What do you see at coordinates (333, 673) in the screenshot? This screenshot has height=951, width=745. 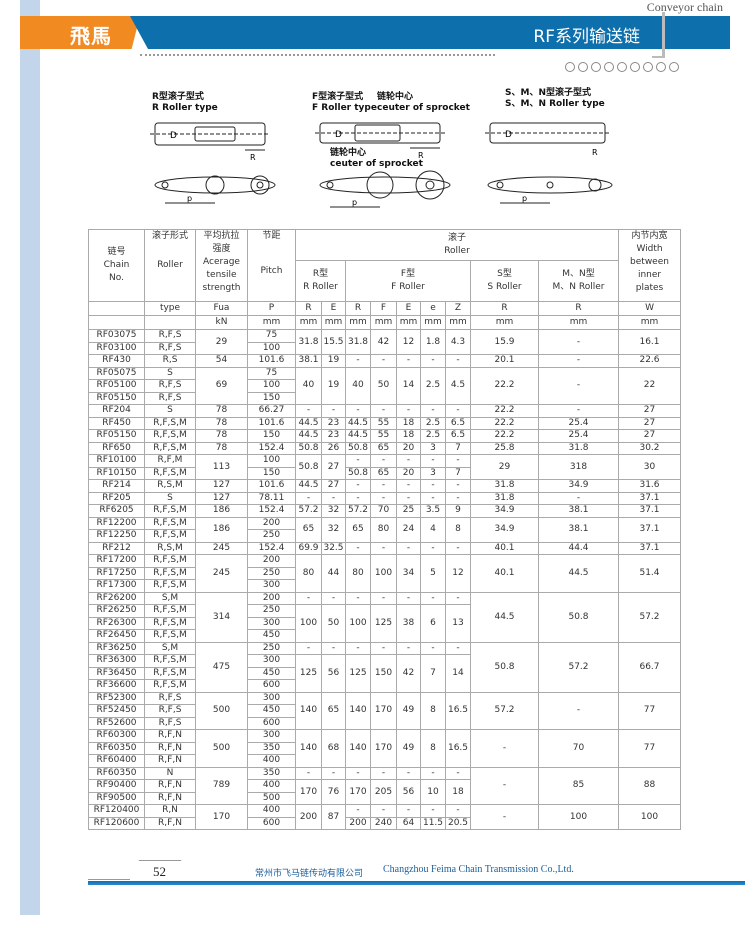 I see `table-cell: 56` at bounding box center [333, 673].